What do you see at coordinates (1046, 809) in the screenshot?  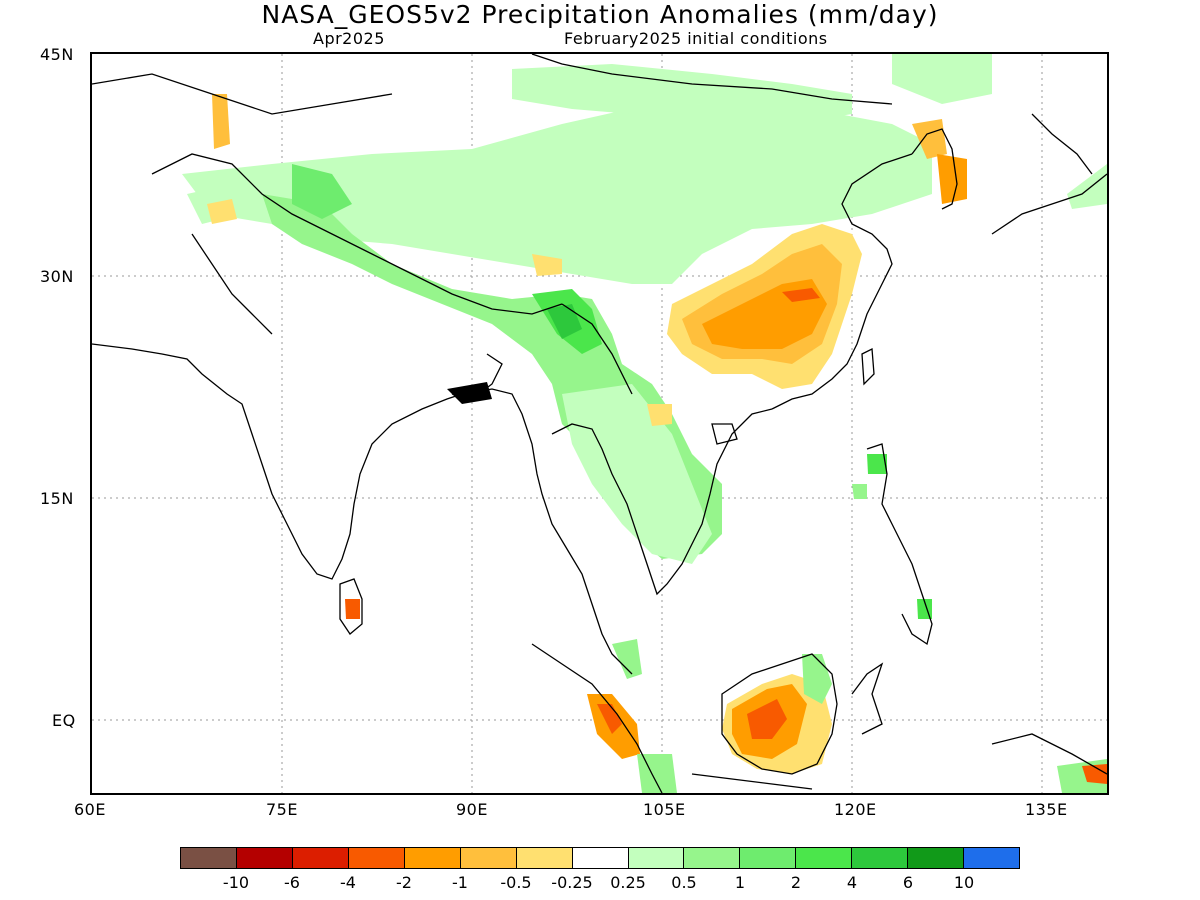 I see `lon-label-135e: 135E` at bounding box center [1046, 809].